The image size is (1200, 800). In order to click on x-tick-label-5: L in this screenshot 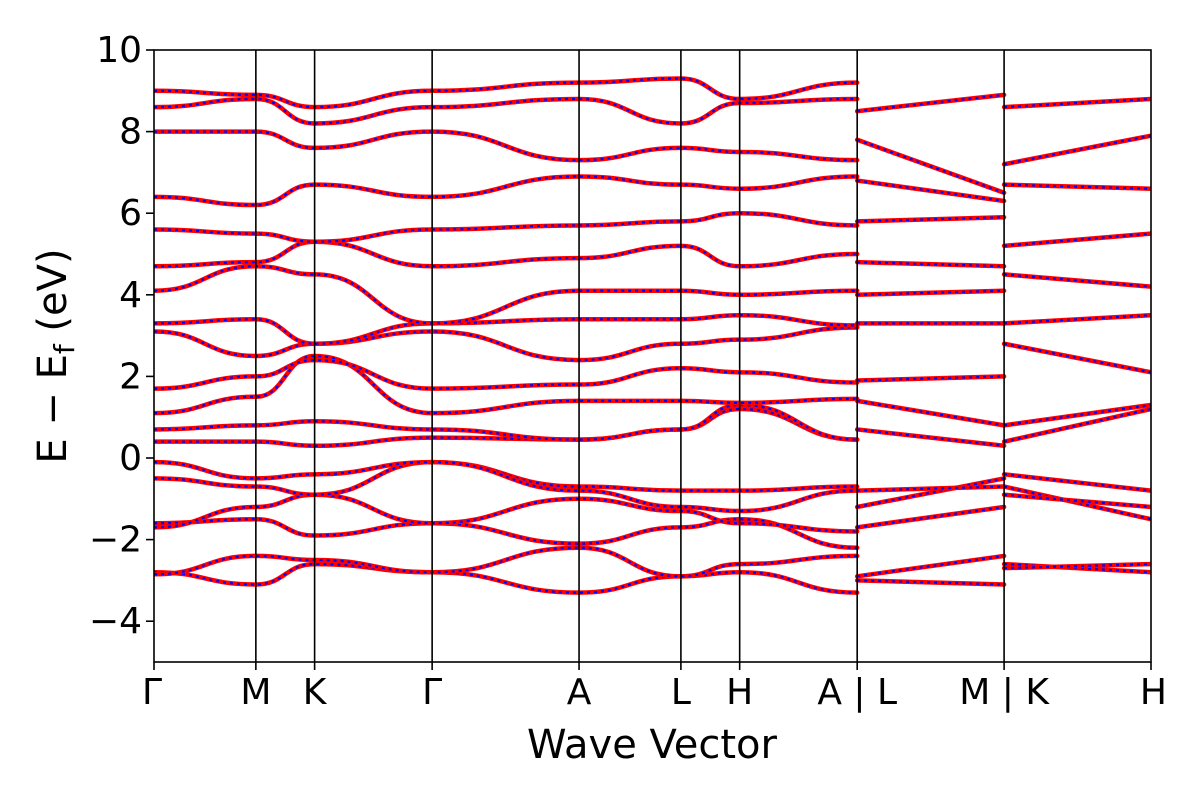, I will do `click(681, 692)`.